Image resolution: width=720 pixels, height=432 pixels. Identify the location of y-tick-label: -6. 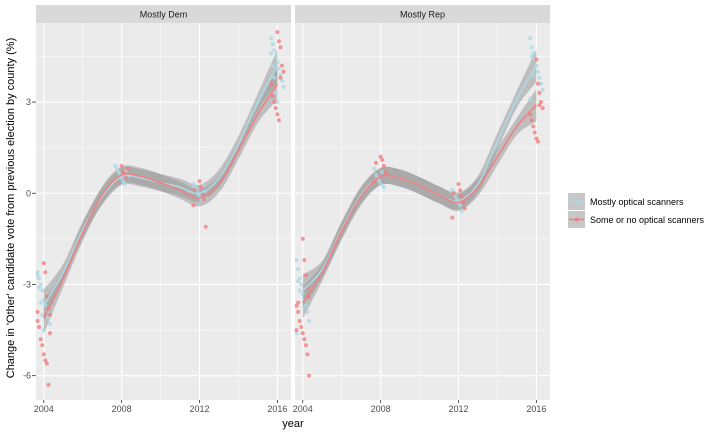
(27, 376).